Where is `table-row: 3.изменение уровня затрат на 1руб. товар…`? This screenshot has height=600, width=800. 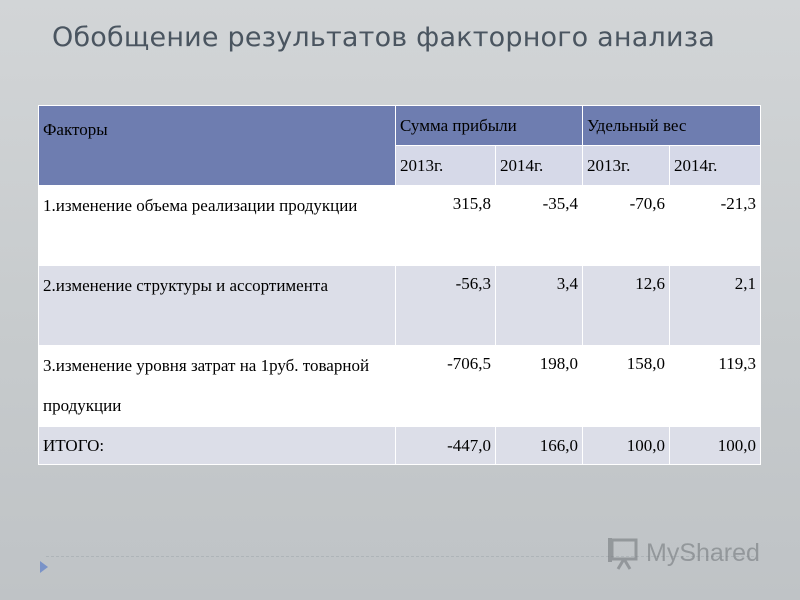 table-row: 3.изменение уровня затрат на 1руб. товар… is located at coordinates (400, 386).